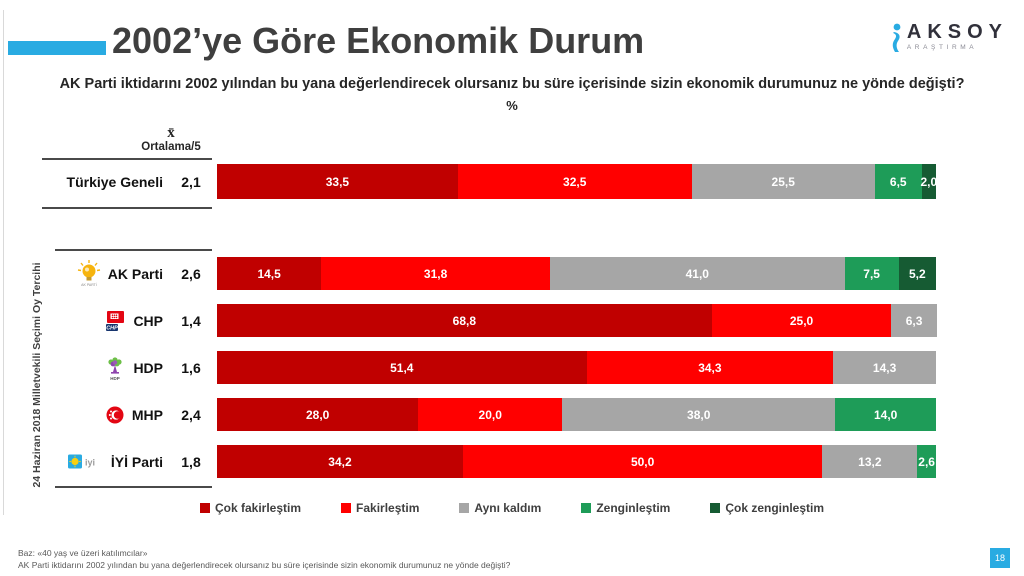 The height and width of the screenshot is (576, 1024). Describe the element at coordinates (171, 133) in the screenshot. I see `mean-symbol: x̄` at that location.